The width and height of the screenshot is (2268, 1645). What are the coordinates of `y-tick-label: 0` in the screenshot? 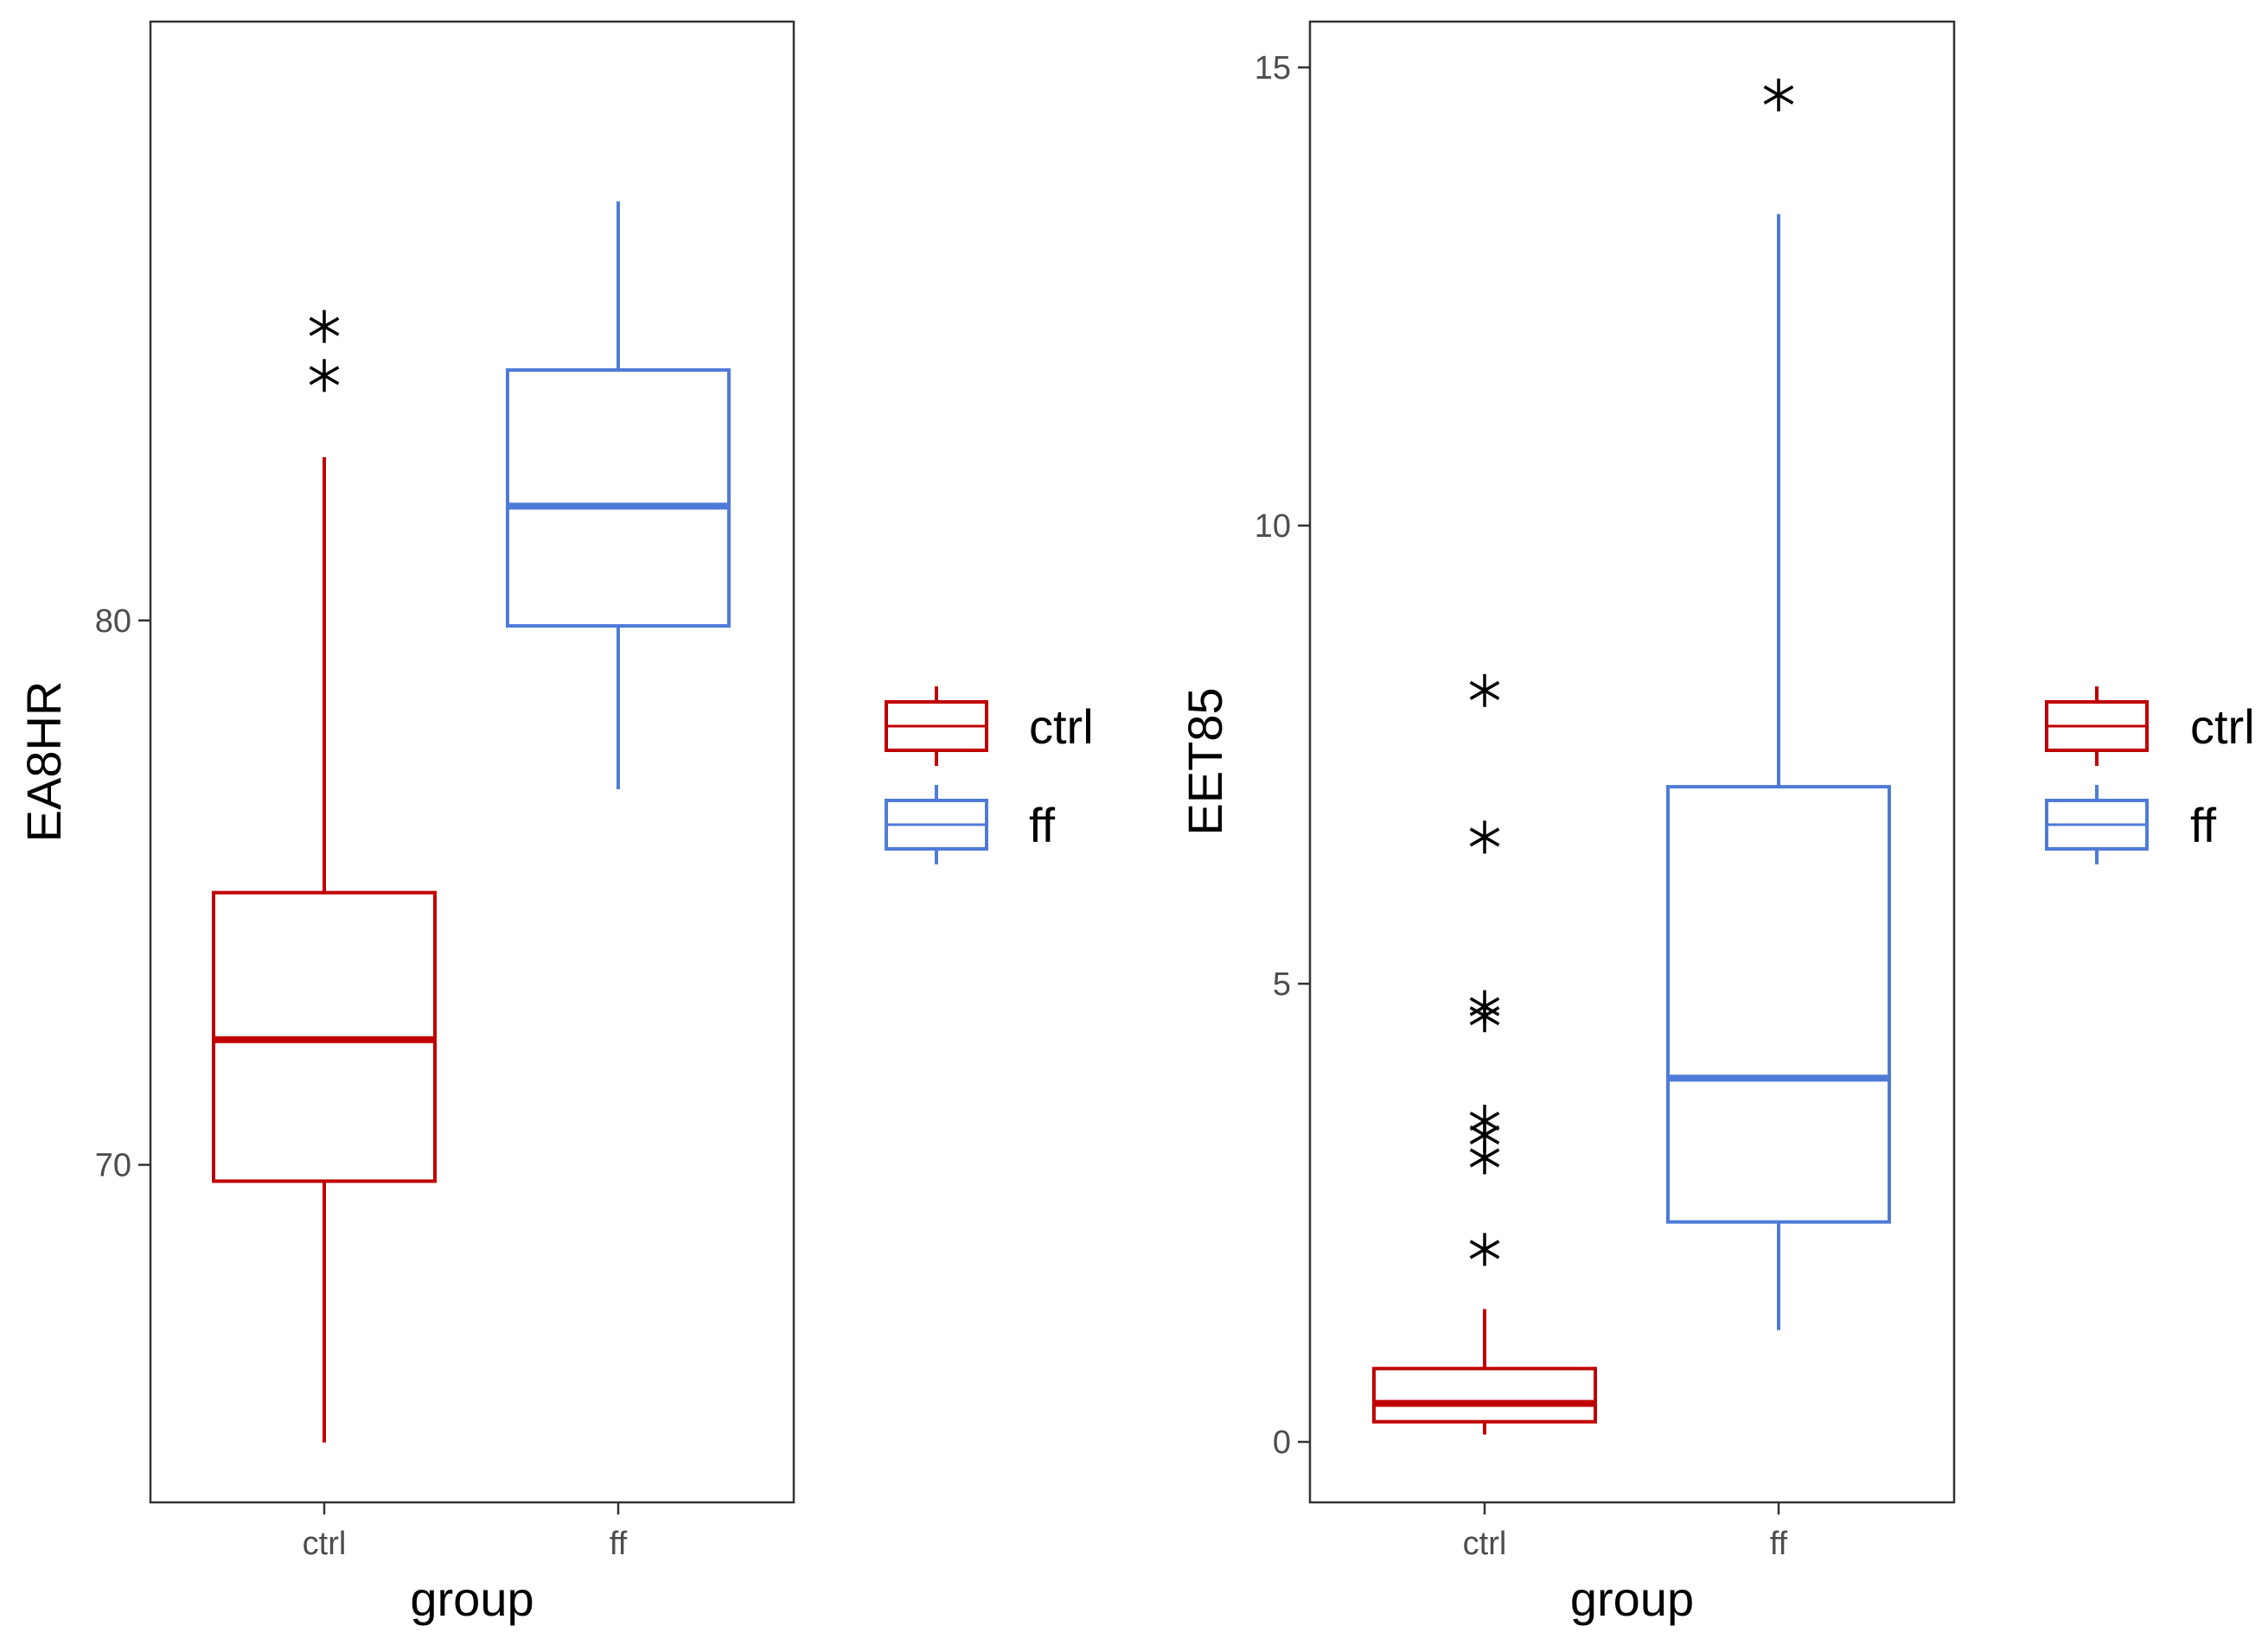 It's located at (1282, 1443).